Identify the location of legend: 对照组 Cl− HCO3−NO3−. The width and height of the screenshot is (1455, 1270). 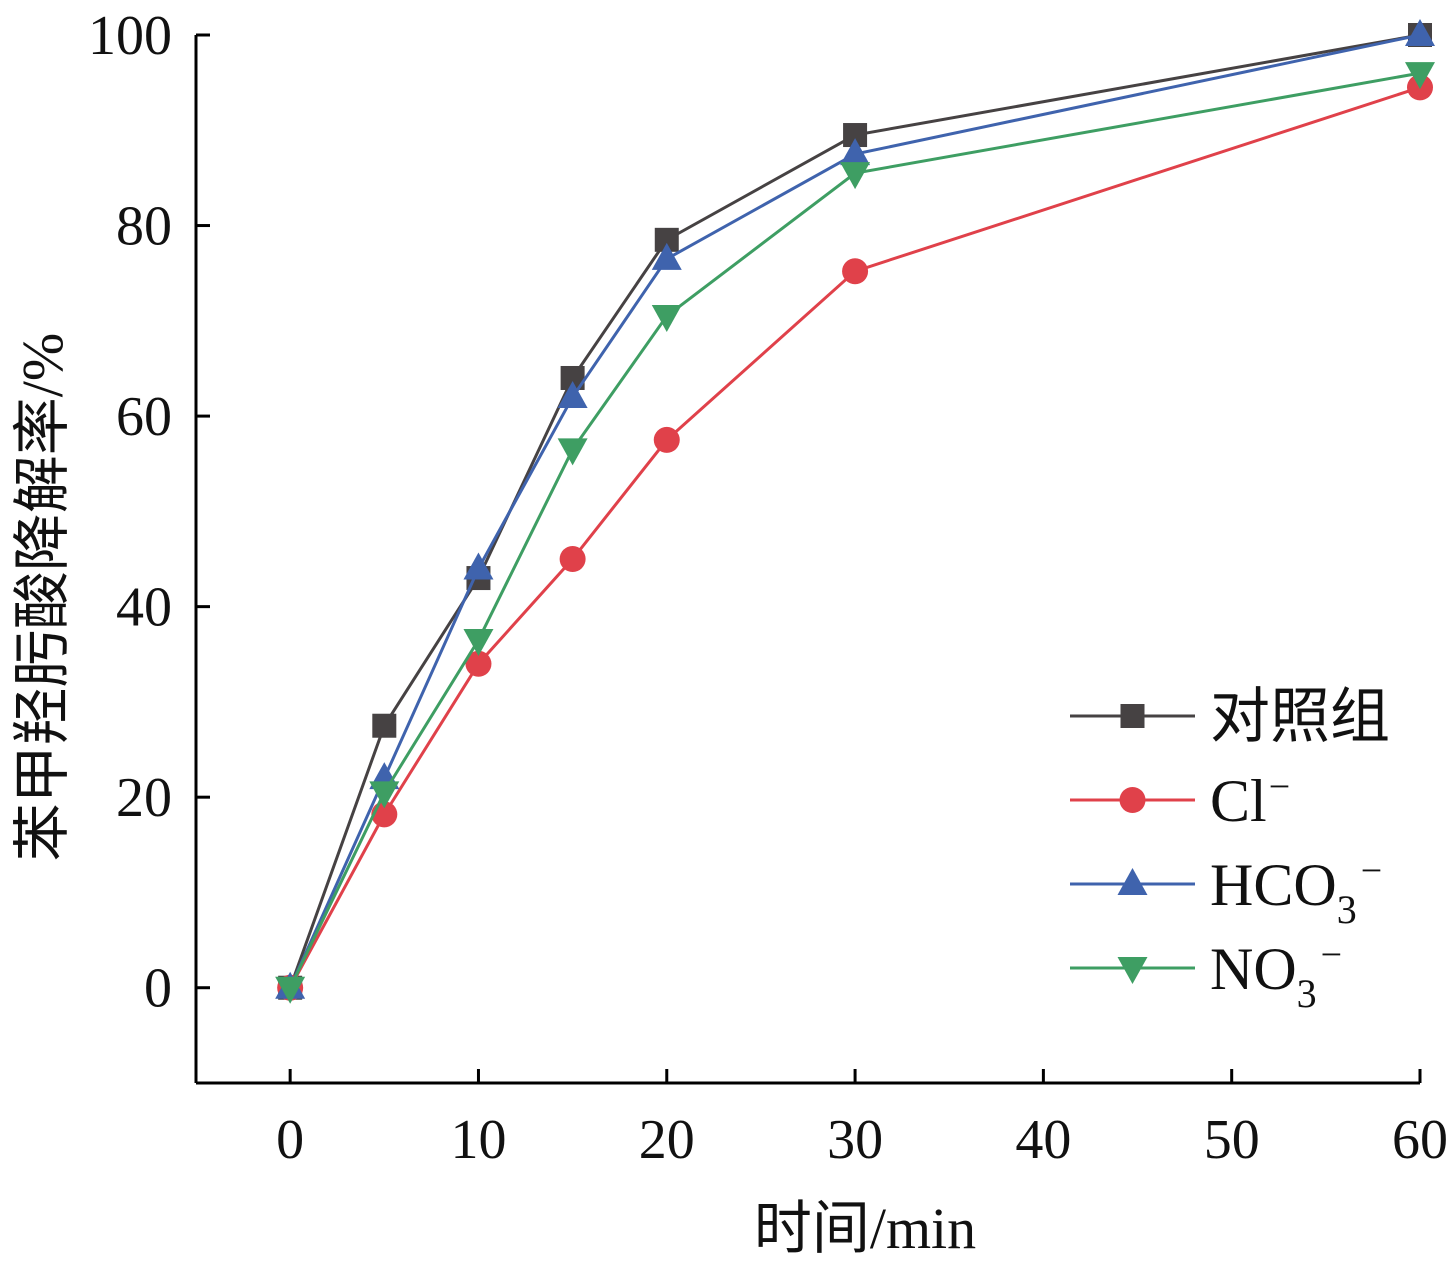
(1230, 850).